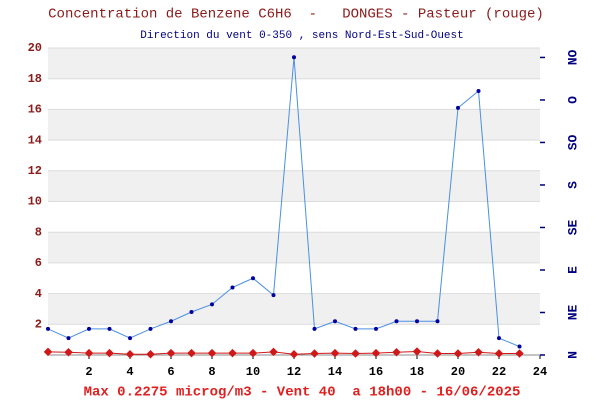 The height and width of the screenshot is (400, 600). What do you see at coordinates (294, 372) in the screenshot?
I see `x-tick-label: 12` at bounding box center [294, 372].